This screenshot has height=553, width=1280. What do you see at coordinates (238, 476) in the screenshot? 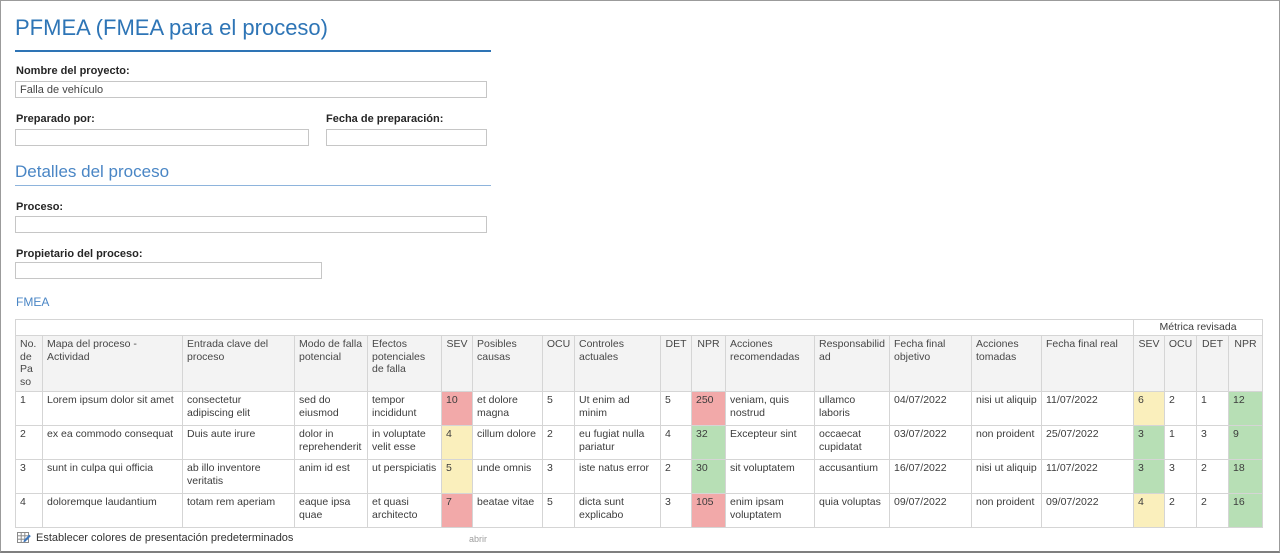
I see `cell: ab illo inventore veritatis` at bounding box center [238, 476].